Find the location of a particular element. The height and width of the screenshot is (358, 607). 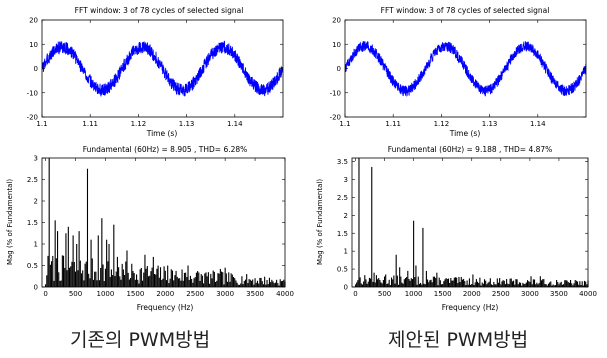

x-tick-label: 3500 is located at coordinates (559, 294).